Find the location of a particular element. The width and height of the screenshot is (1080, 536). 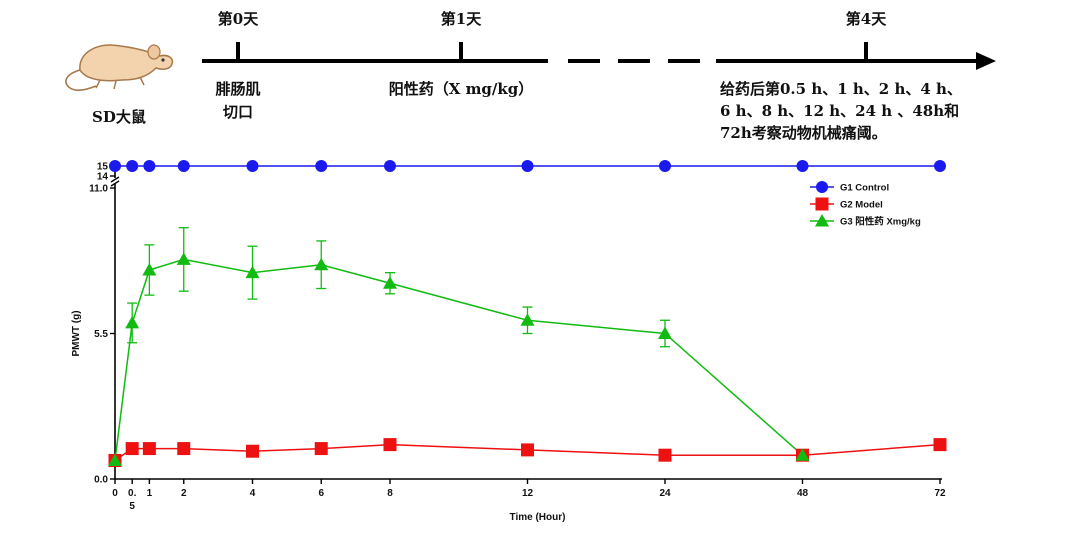

marker-label-day0: 第0天 is located at coordinates (238, 19).